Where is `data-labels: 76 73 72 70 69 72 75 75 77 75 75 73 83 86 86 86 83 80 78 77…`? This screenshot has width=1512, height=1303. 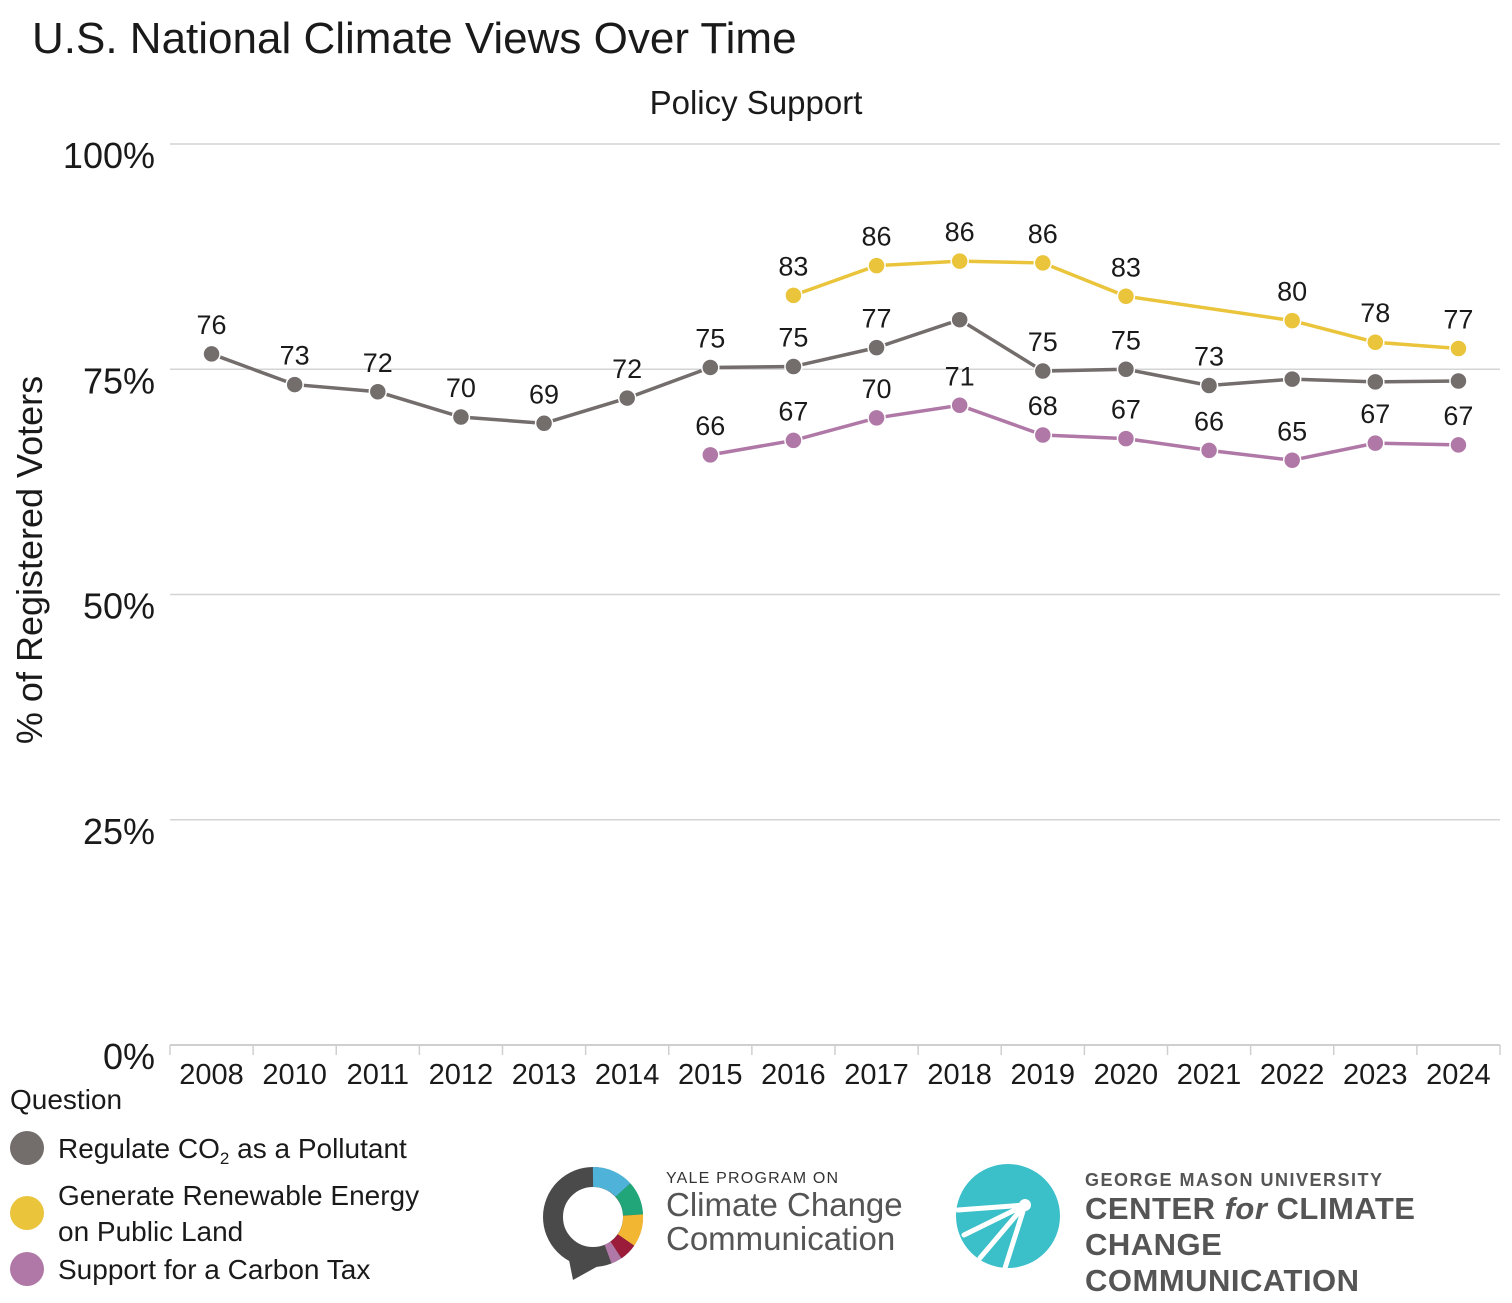 data-labels: 76 73 72 70 69 72 75 75 77 75 75 73 83 86 86 86 83 80 78 77… is located at coordinates (835, 331).